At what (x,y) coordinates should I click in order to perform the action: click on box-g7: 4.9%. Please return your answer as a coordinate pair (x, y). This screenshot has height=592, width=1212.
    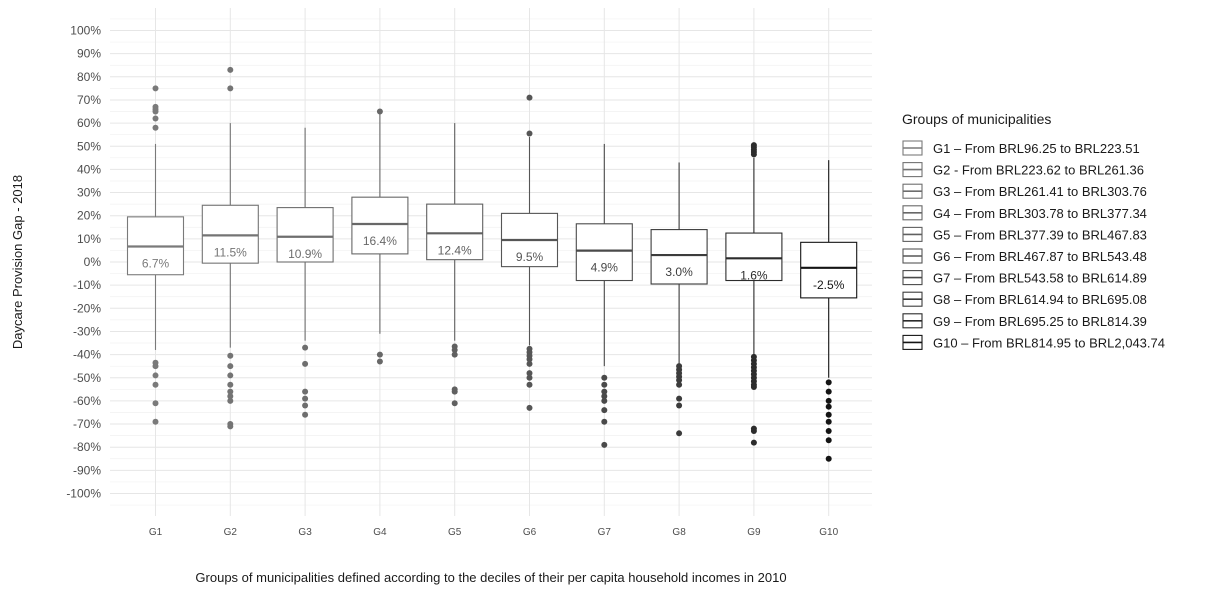
    Looking at the image, I should click on (604, 295).